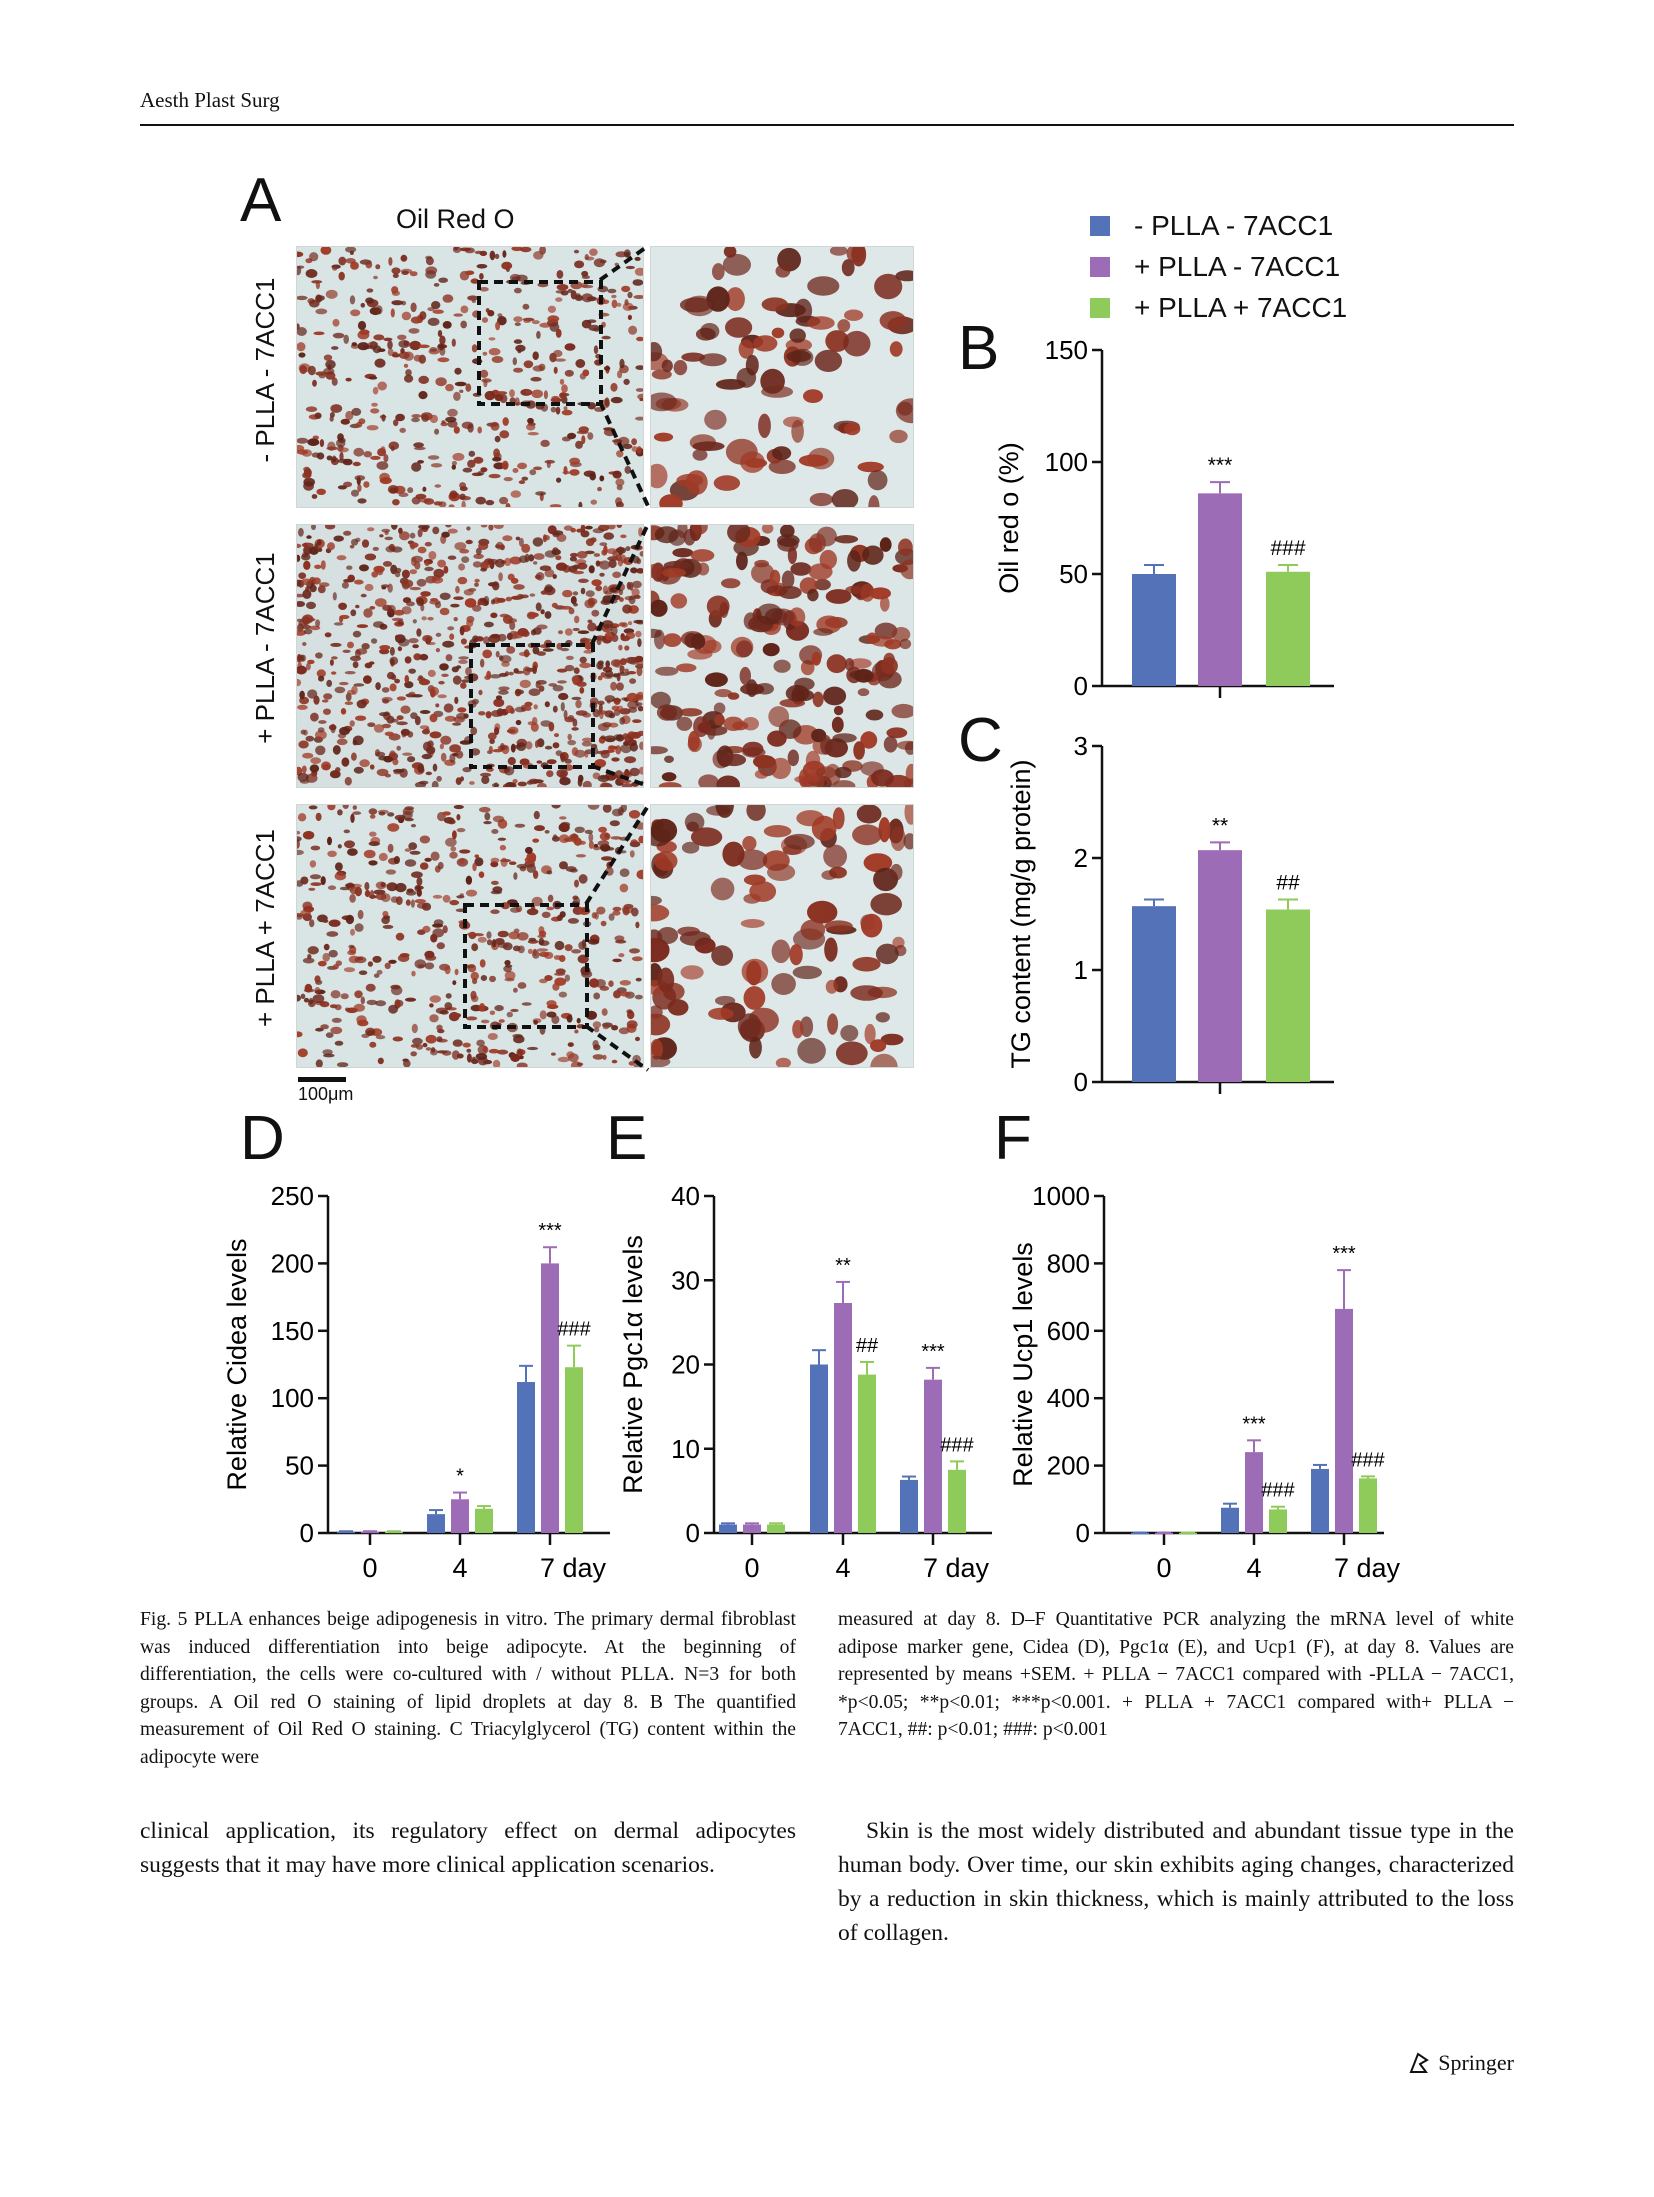  Describe the element at coordinates (1068, 1398) in the screenshot. I see `chart-f-ytick-label: 400` at that location.